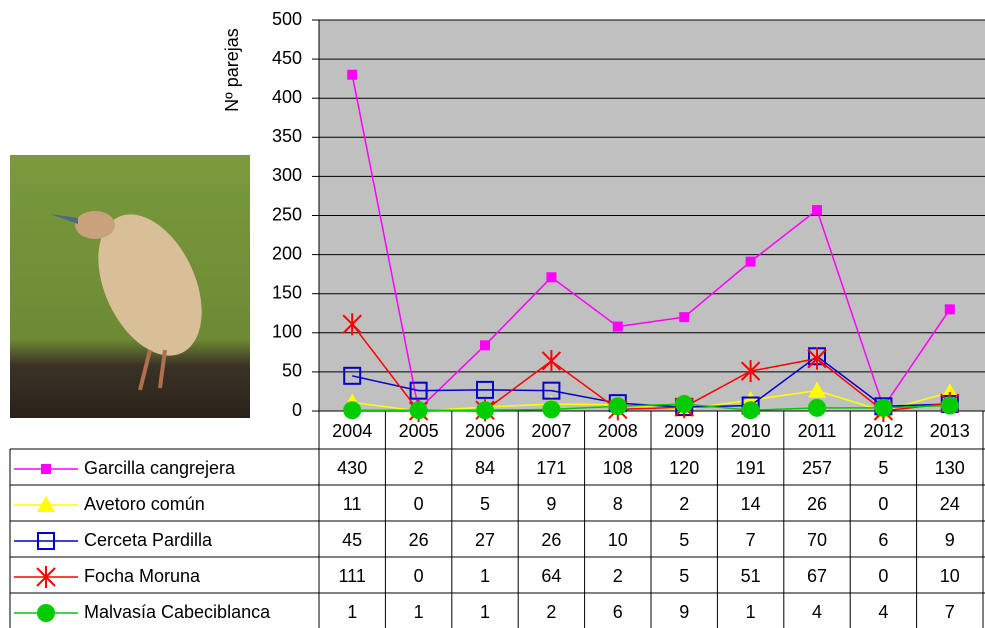  What do you see at coordinates (352, 576) in the screenshot?
I see `table-cell: 111` at bounding box center [352, 576].